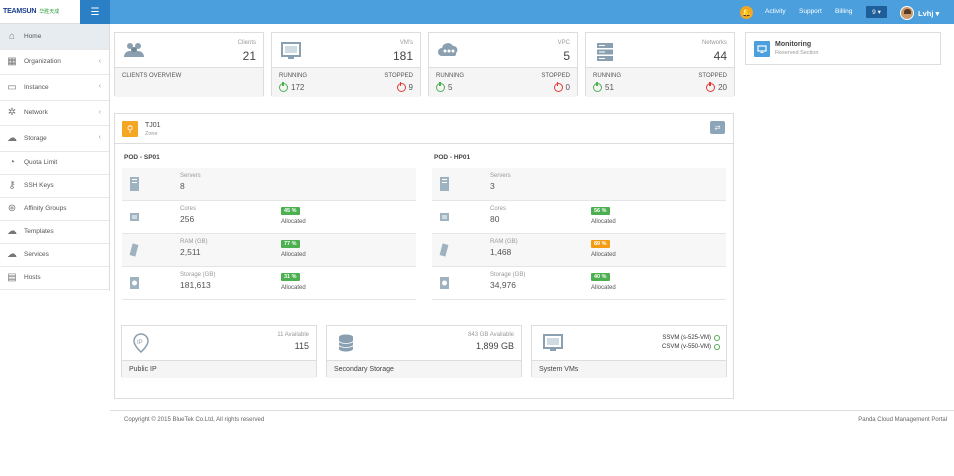  What do you see at coordinates (579, 283) in the screenshot?
I see `pod-row-storage: Storage (GB) 34,976 40 % Allocated` at bounding box center [579, 283].